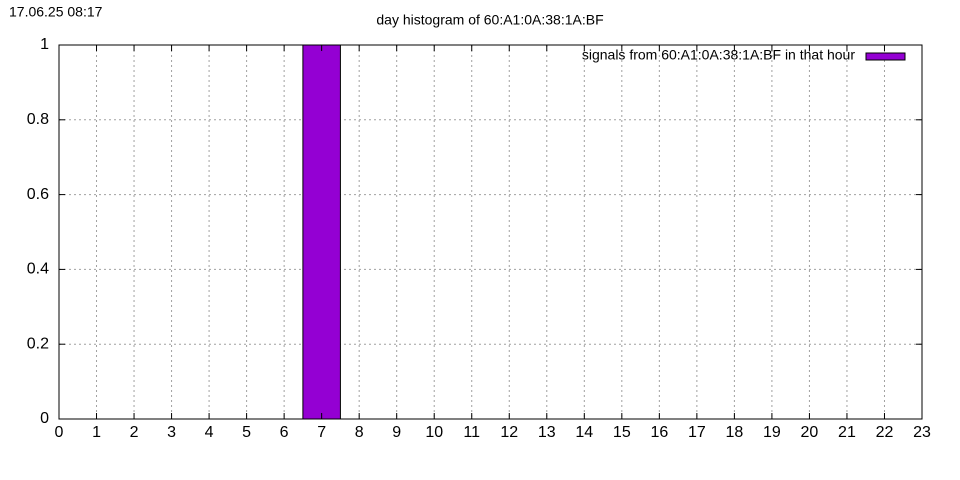 This screenshot has height=480, width=960. What do you see at coordinates (885, 432) in the screenshot?
I see `x-tick-label: 22` at bounding box center [885, 432].